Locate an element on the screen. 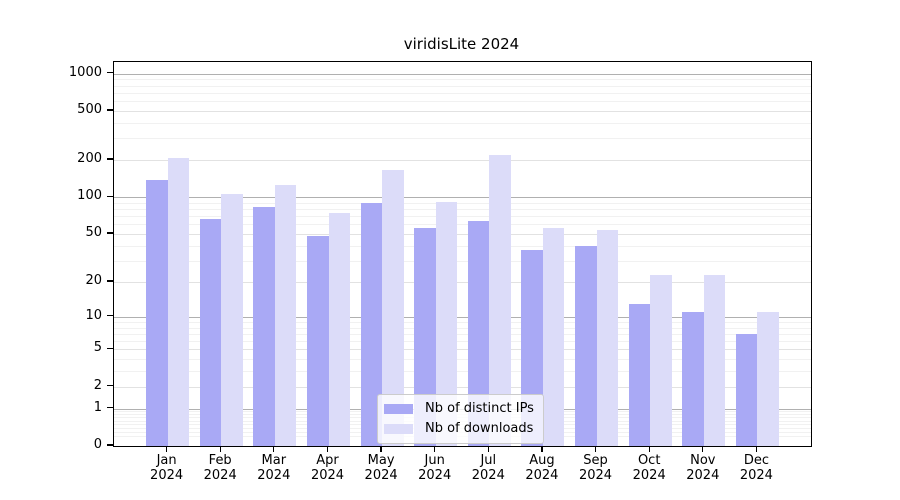 This screenshot has width=900, height=500. x-tick-label-aug: Aug 2024 is located at coordinates (542, 468).